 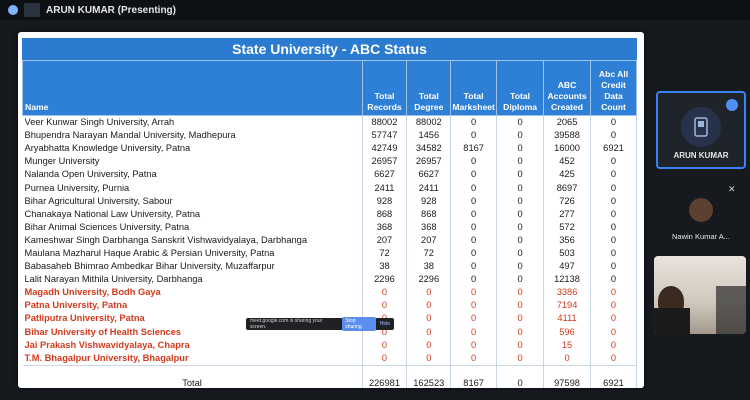 What do you see at coordinates (92, 10) in the screenshot?
I see `presenter-indicator: ARUN KUMAR (Presenting)` at bounding box center [92, 10].